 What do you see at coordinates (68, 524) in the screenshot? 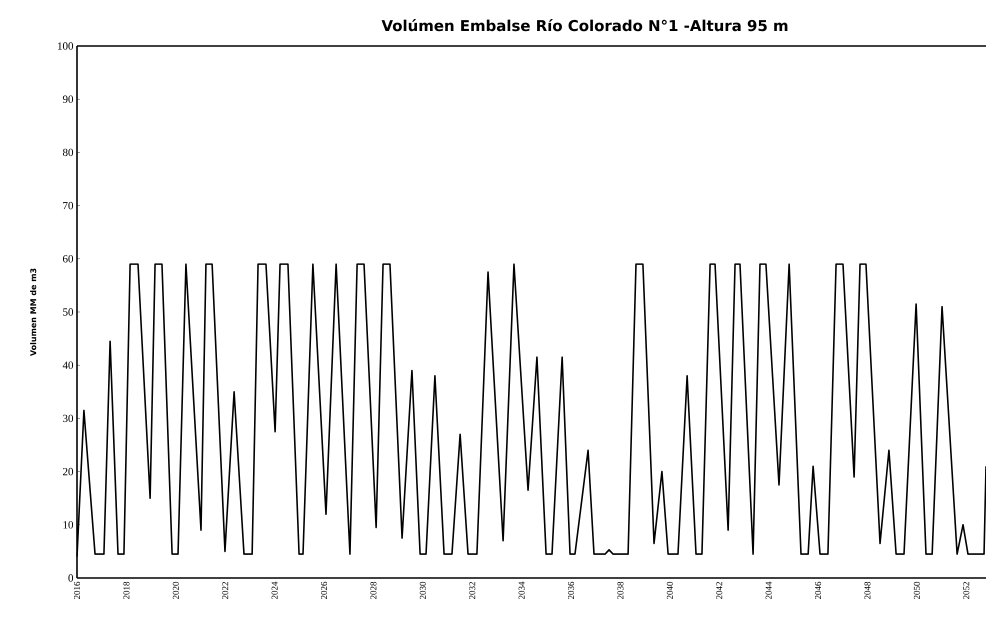
I see `y-tick-label: 10` at bounding box center [68, 524].